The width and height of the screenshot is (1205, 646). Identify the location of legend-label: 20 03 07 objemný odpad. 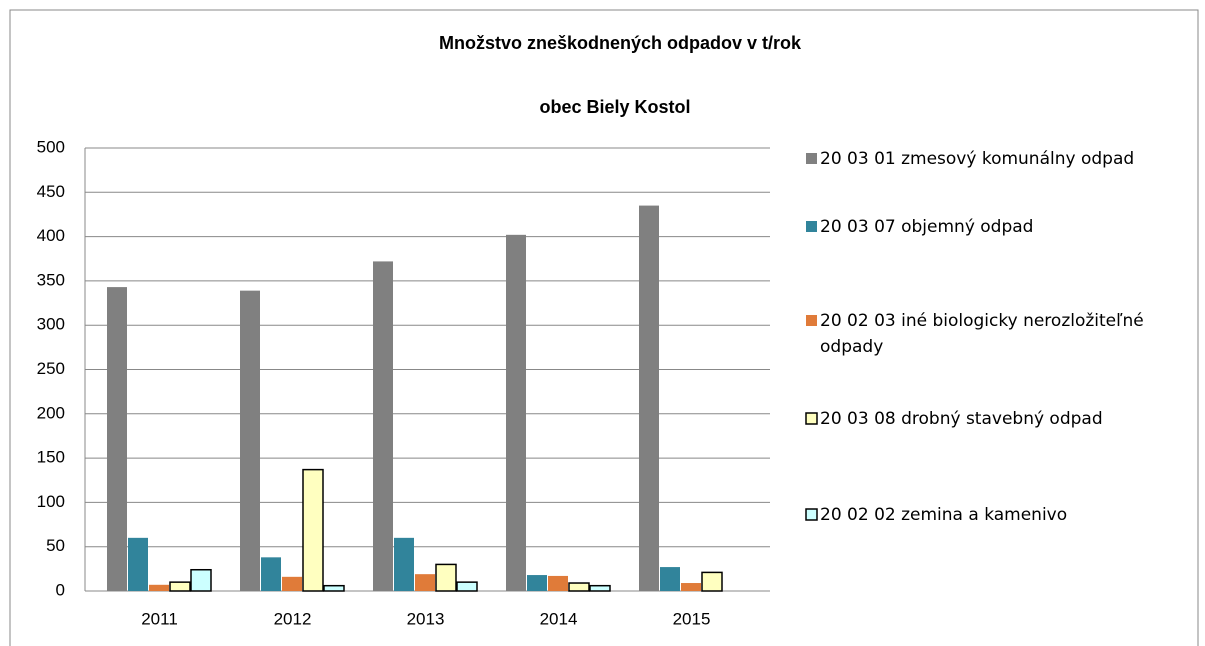
(927, 227).